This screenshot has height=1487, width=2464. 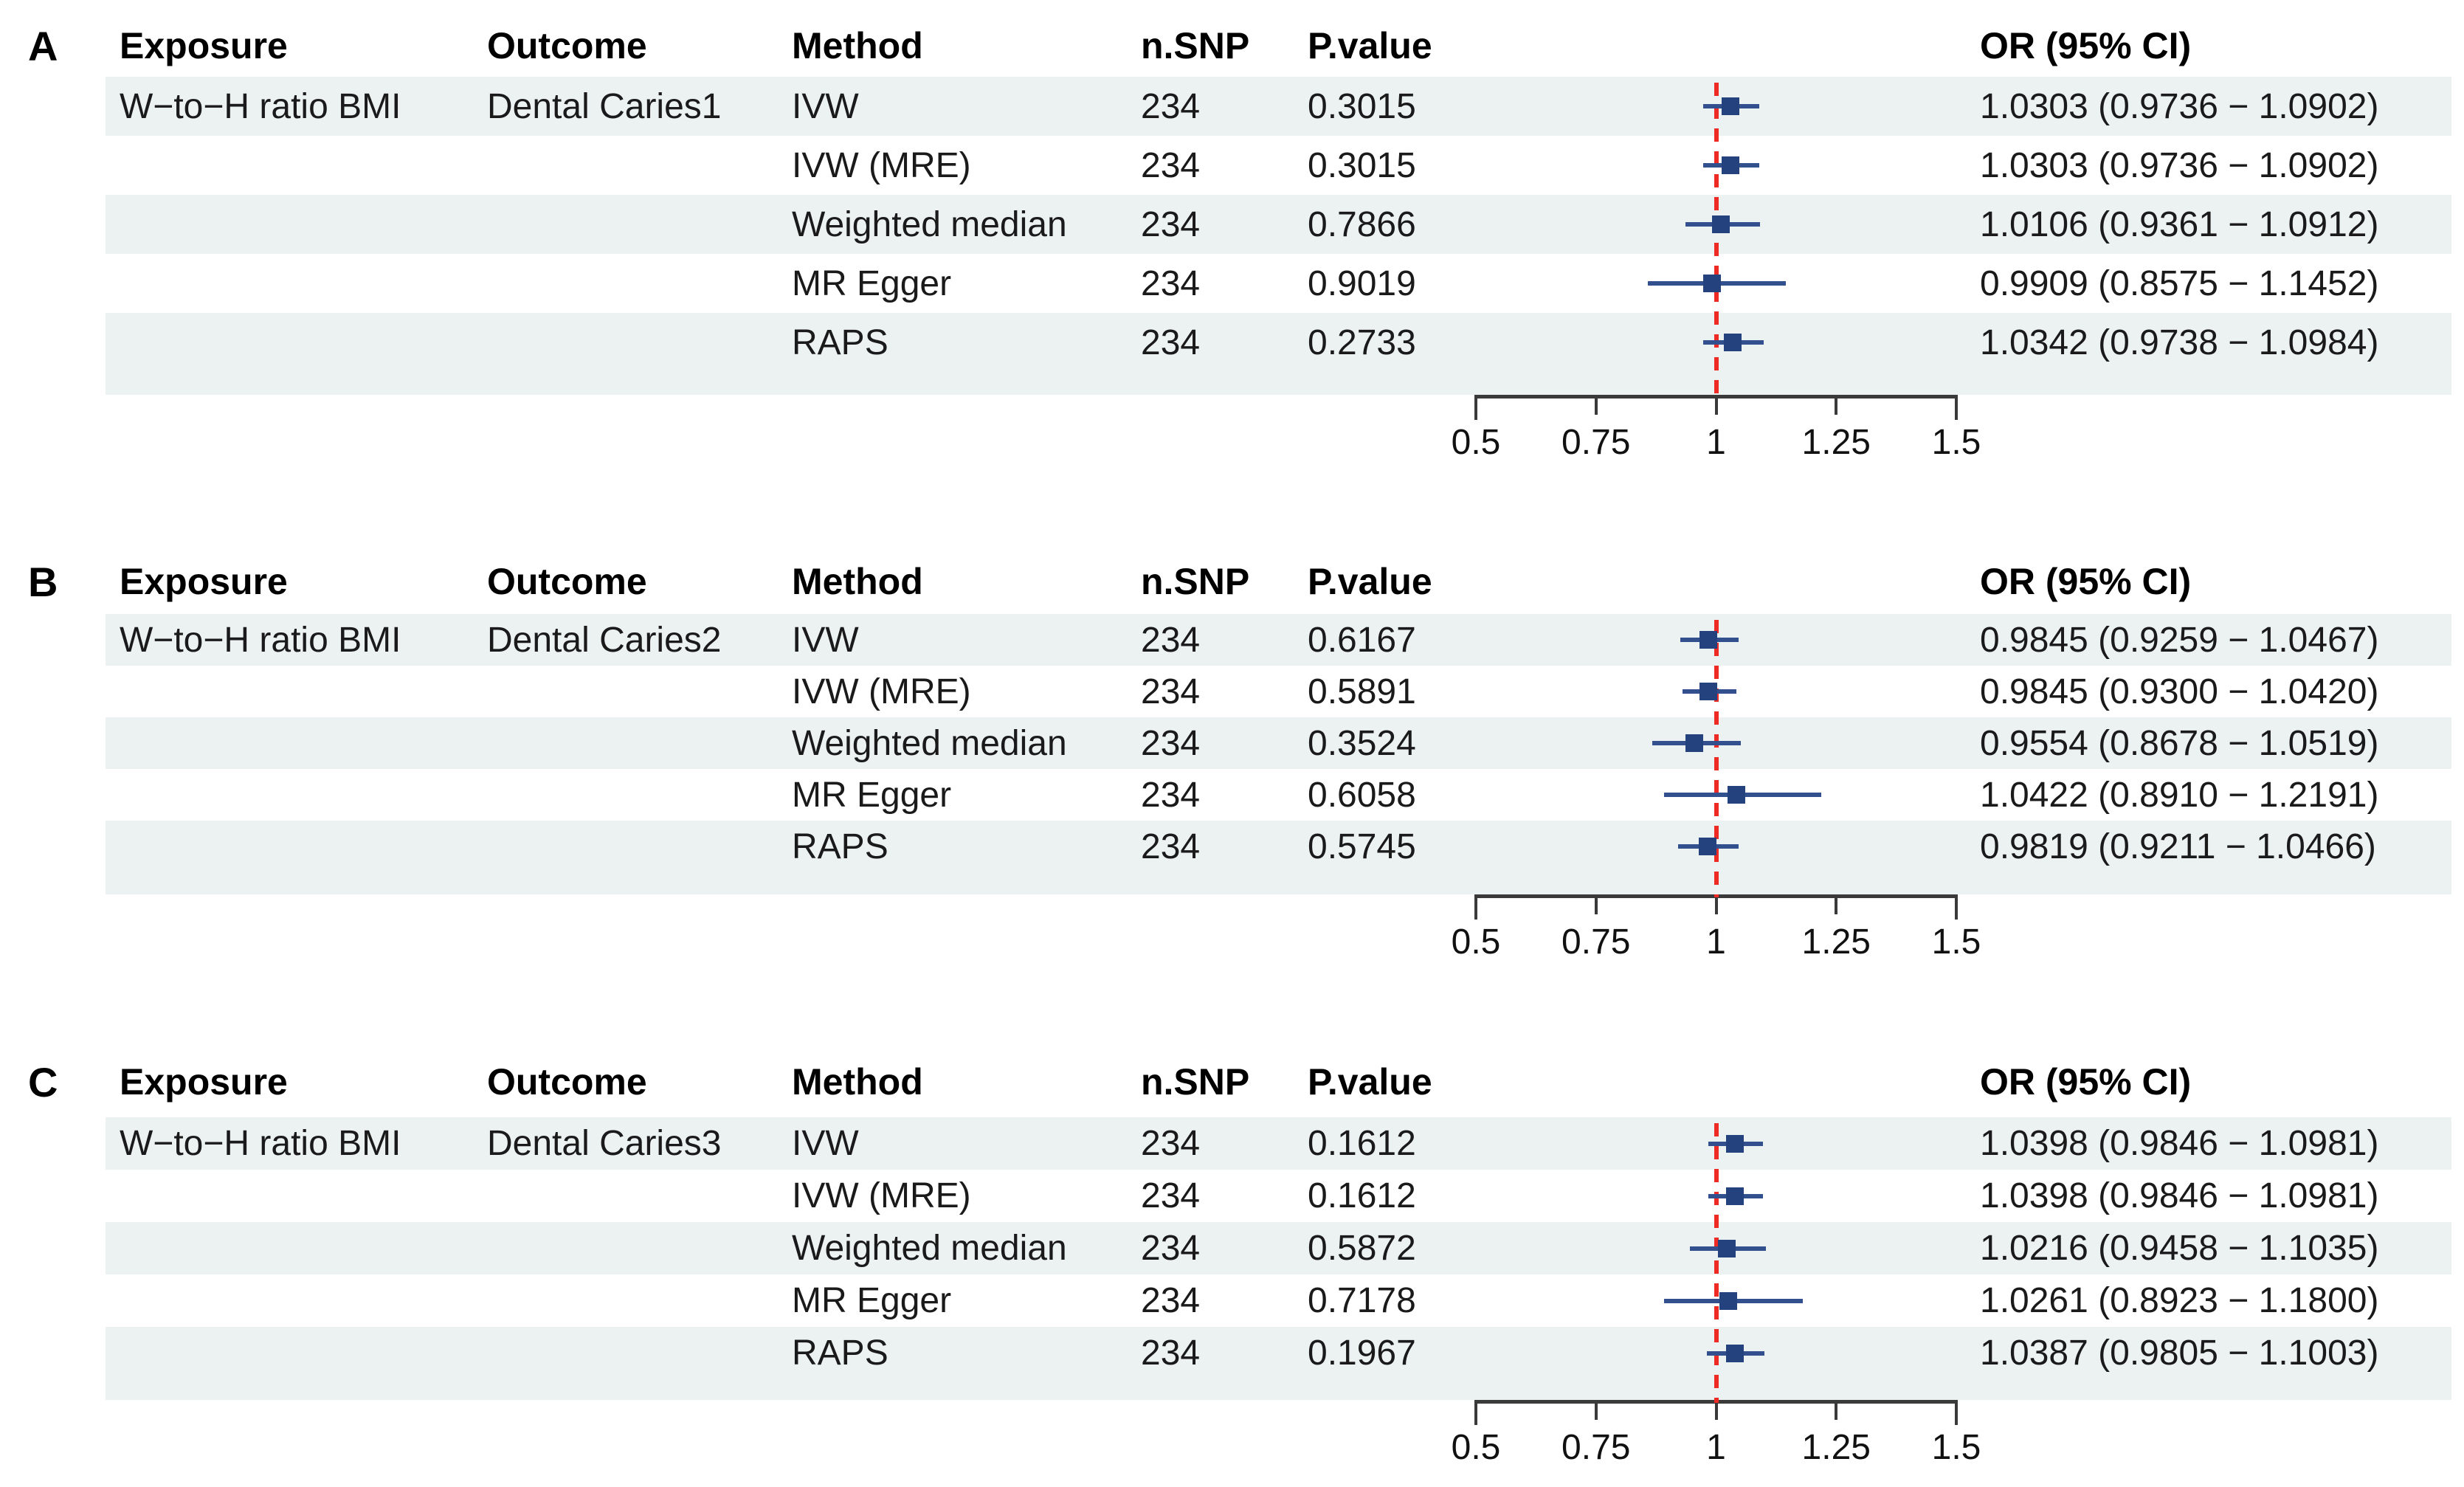 What do you see at coordinates (1362, 1353) in the screenshot?
I see `cell-pvalue: 0.1967` at bounding box center [1362, 1353].